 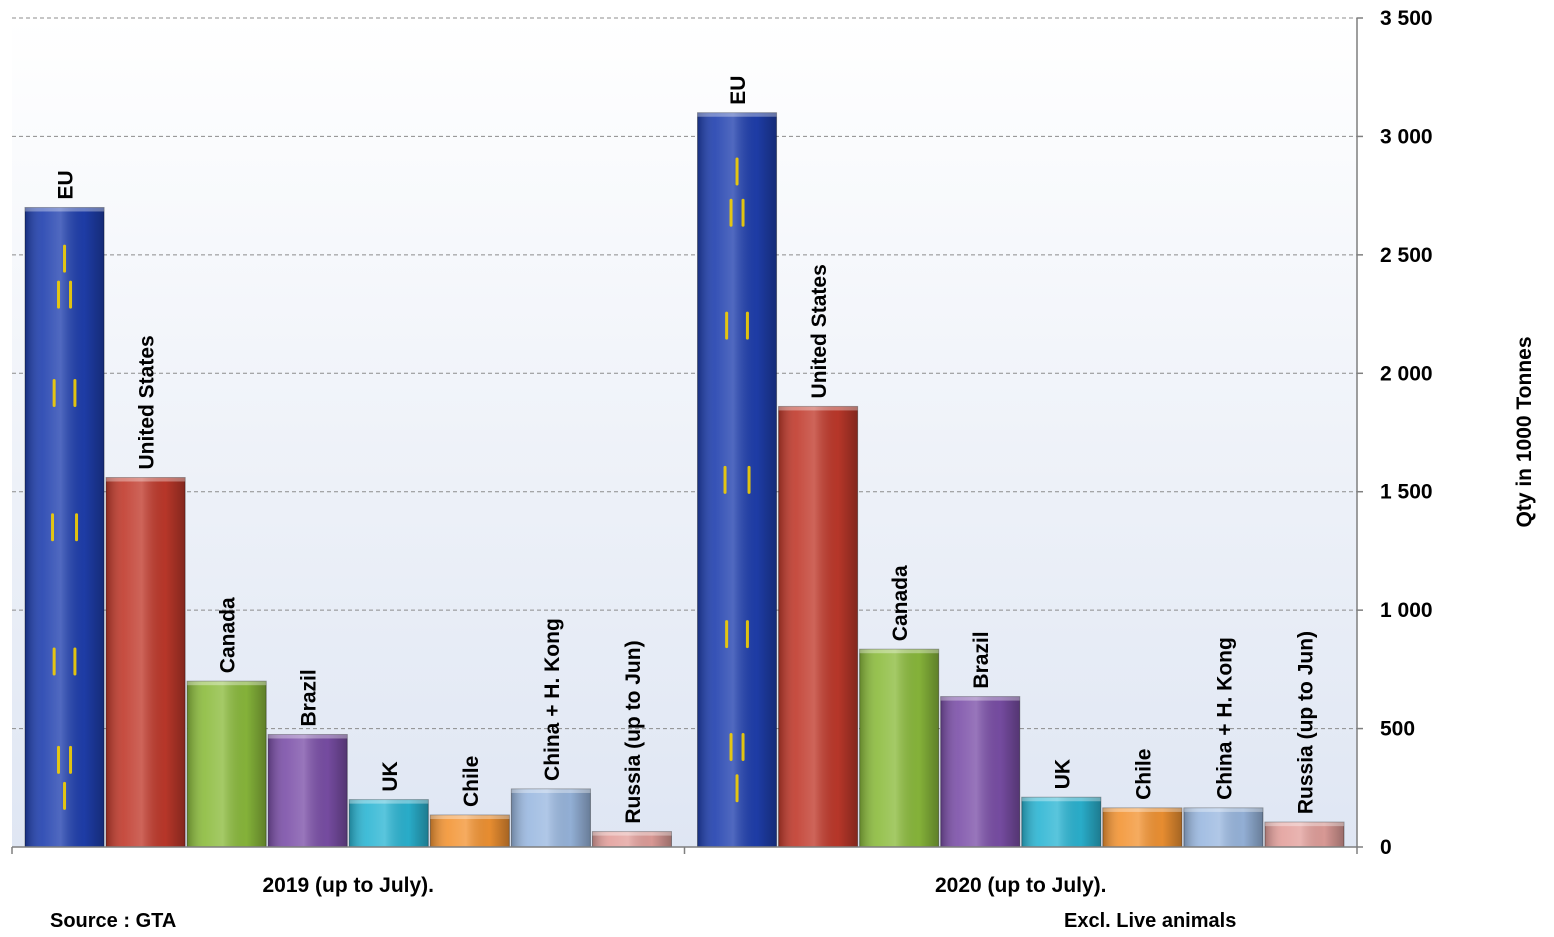 I want to click on x-category-labels: 2019 (up to July). 2020 (up to July)., so click(x=684, y=885).